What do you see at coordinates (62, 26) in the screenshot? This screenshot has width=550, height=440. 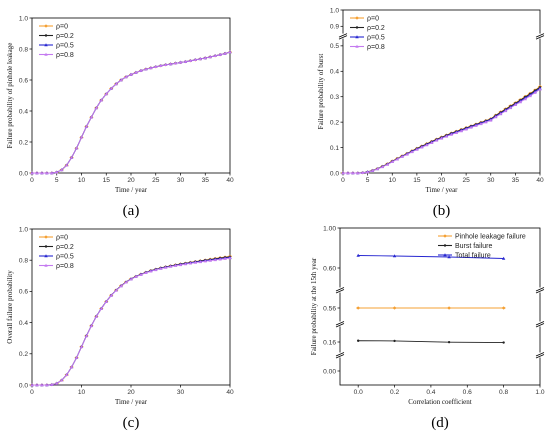 I see `legend-entry: ρ=0` at bounding box center [62, 26].